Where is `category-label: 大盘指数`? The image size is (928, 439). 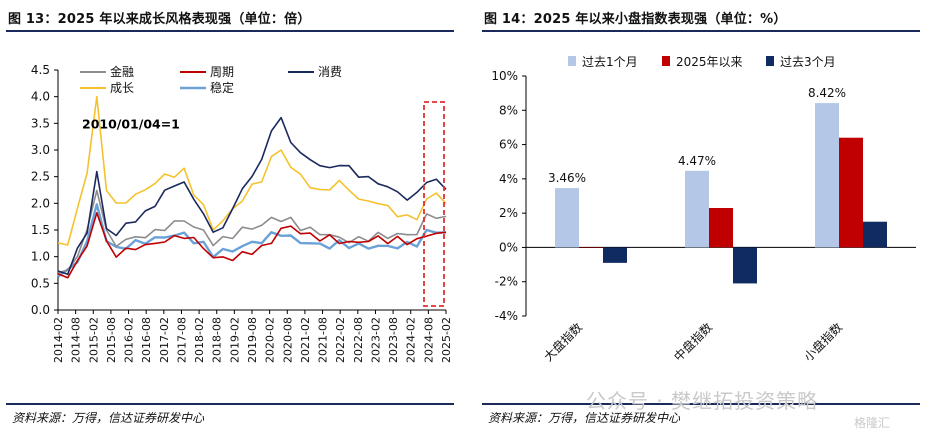 category-label: 大盘指数 is located at coordinates (563, 342).